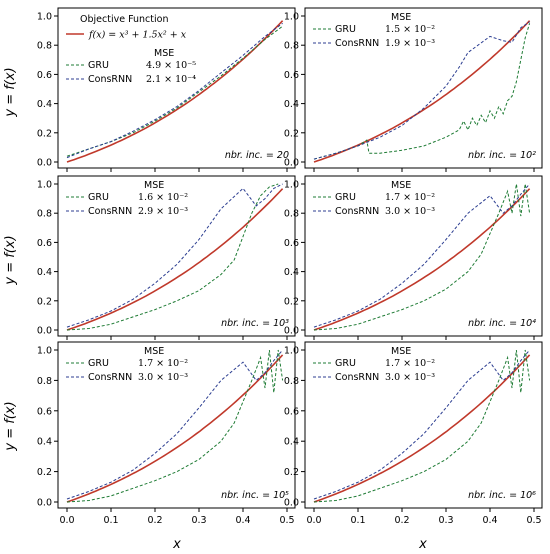 The height and width of the screenshot is (554, 550). I want to click on legend: MSE GRU 1.6 × 10⁻² ConsRNN 2.9 × 10⁻³, so click(127, 198).